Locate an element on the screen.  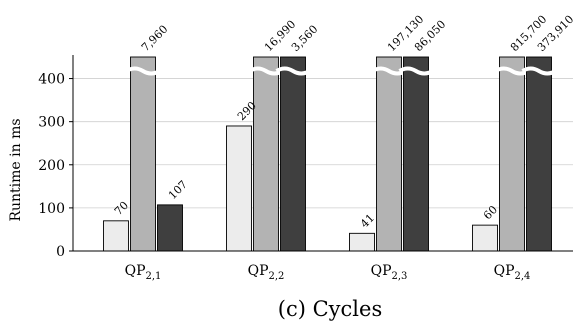
data-label: 7,960 is located at coordinates (154, 38).